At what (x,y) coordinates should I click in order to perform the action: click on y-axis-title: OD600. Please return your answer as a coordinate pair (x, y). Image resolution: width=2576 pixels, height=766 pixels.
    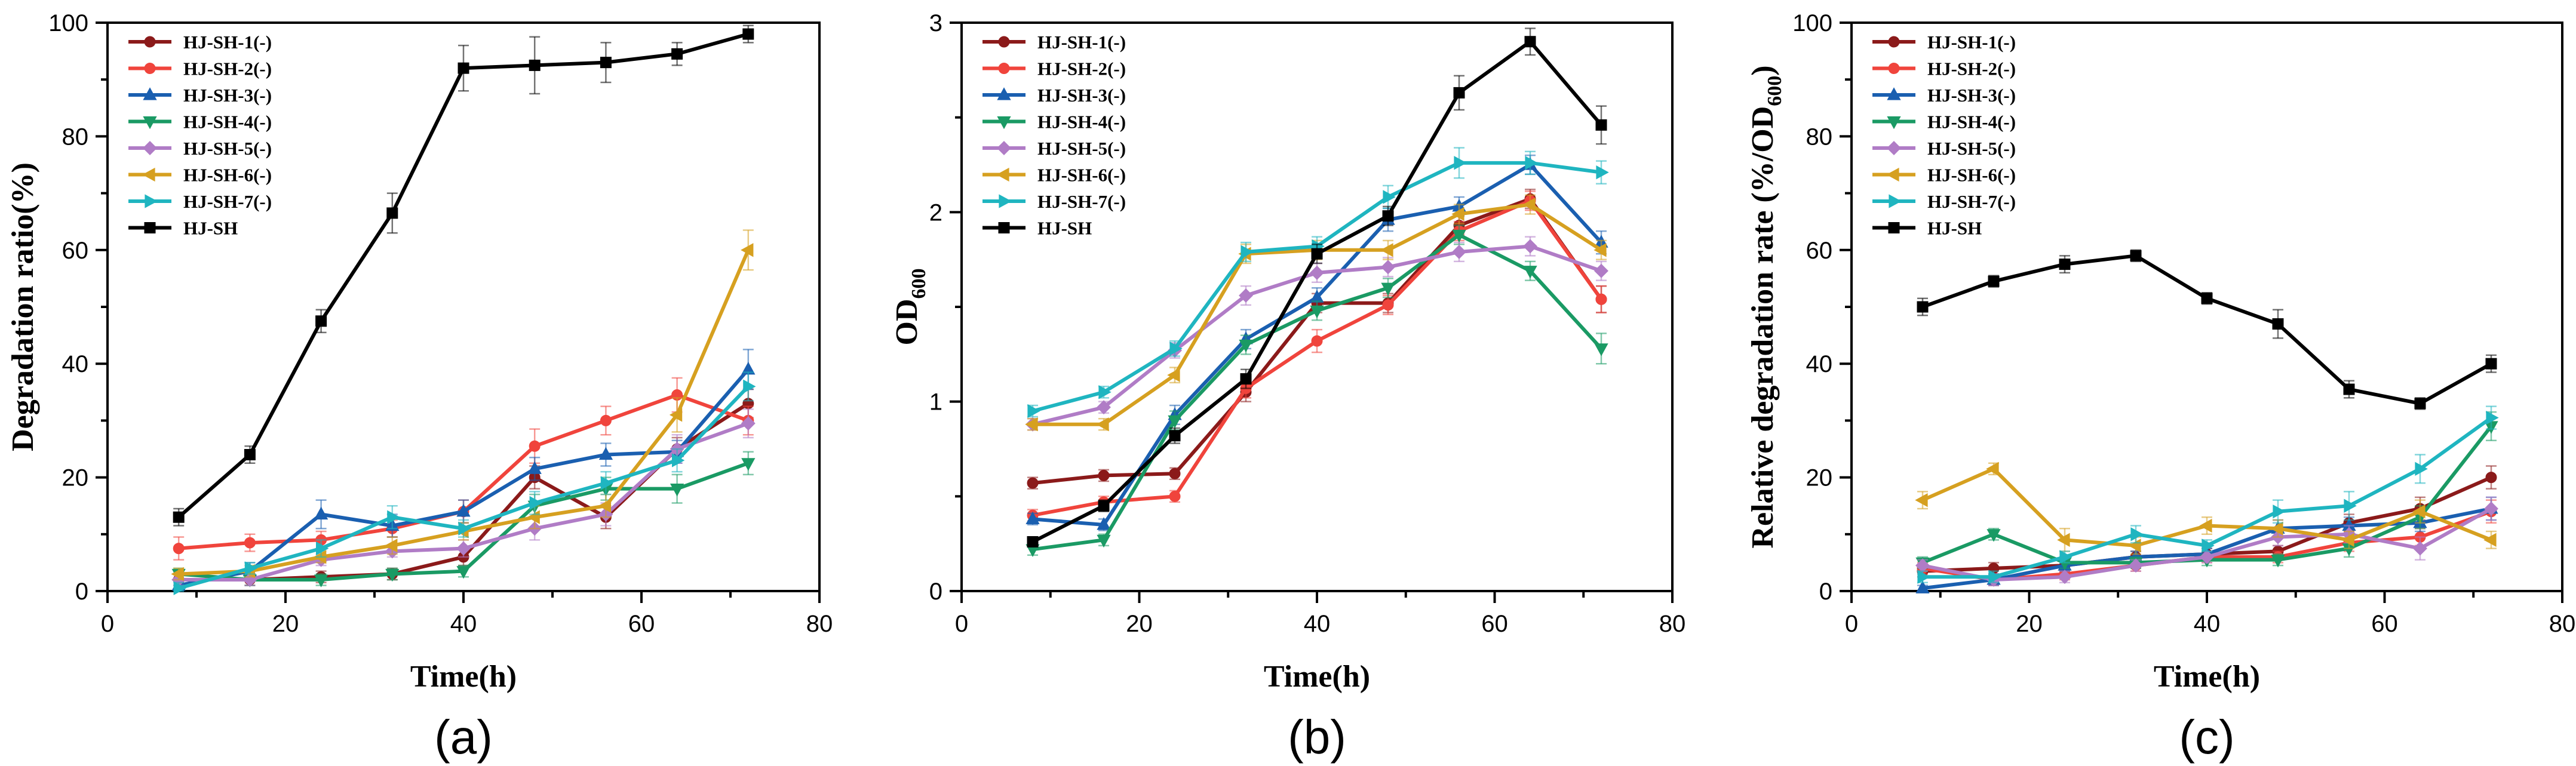
    Looking at the image, I should click on (910, 307).